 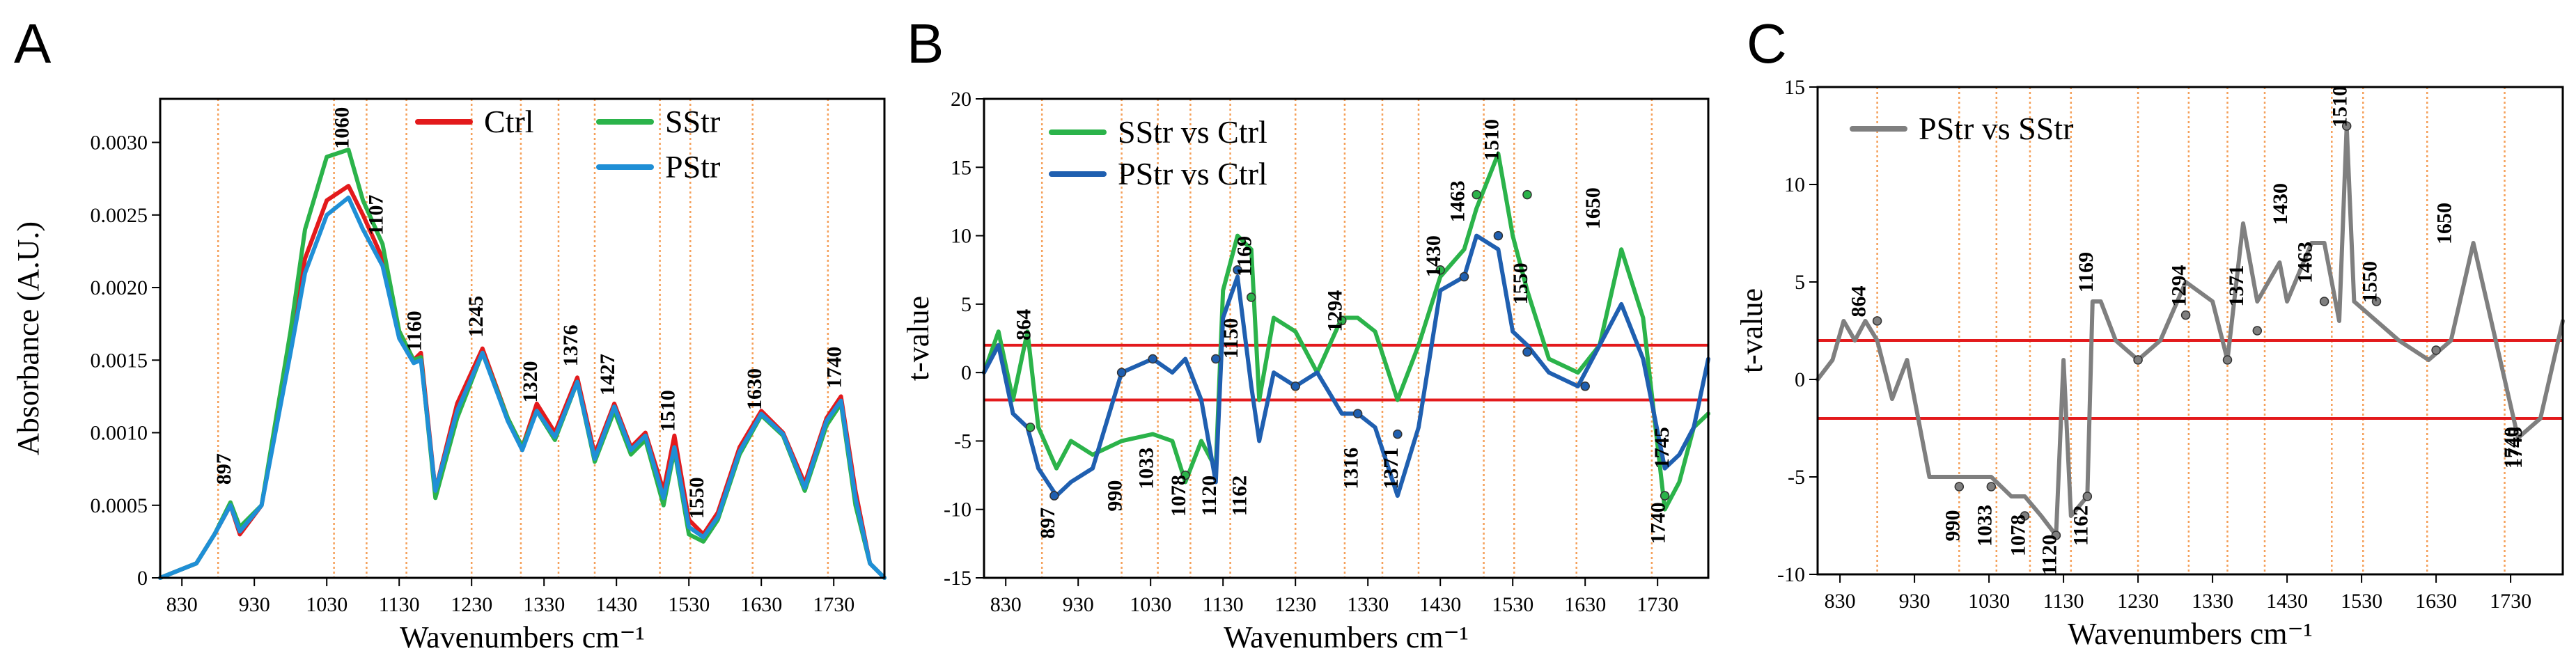 What do you see at coordinates (1192, 132) in the screenshot?
I see `legend-label: SStr vs Ctrl` at bounding box center [1192, 132].